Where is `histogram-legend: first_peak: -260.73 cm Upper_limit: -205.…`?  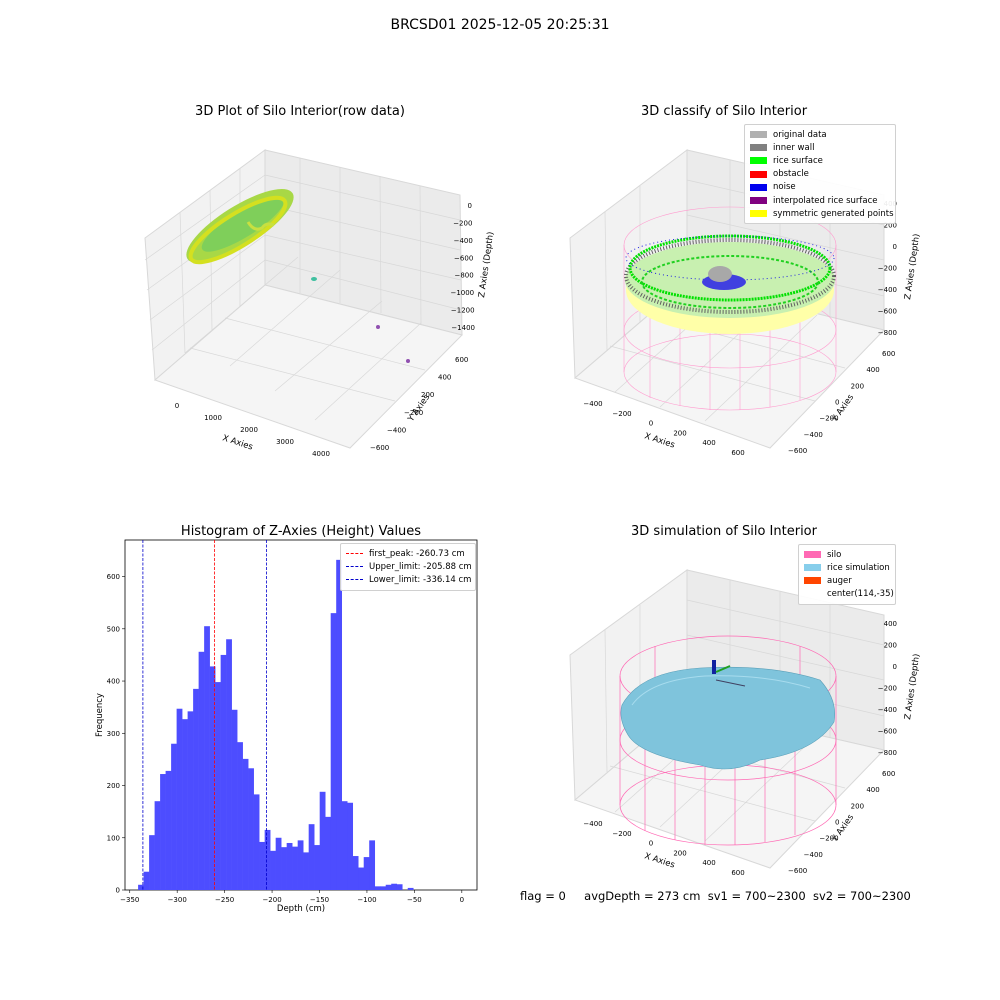
histogram-legend: first_peak: -260.73 cm Upper_limit: -205.… is located at coordinates (408, 567).